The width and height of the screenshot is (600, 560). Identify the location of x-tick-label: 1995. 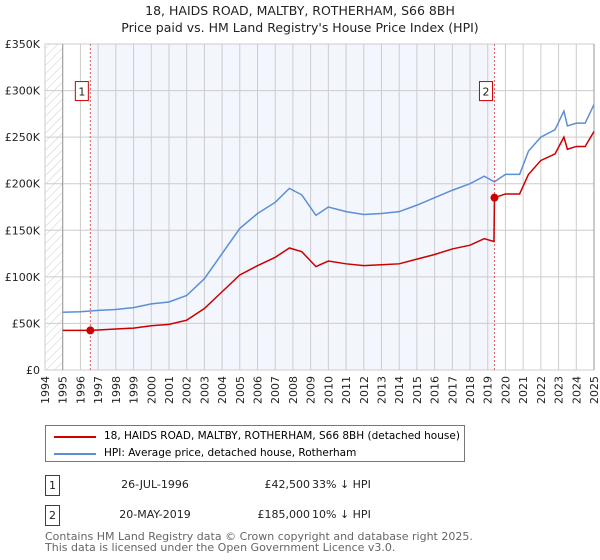
(63, 390).